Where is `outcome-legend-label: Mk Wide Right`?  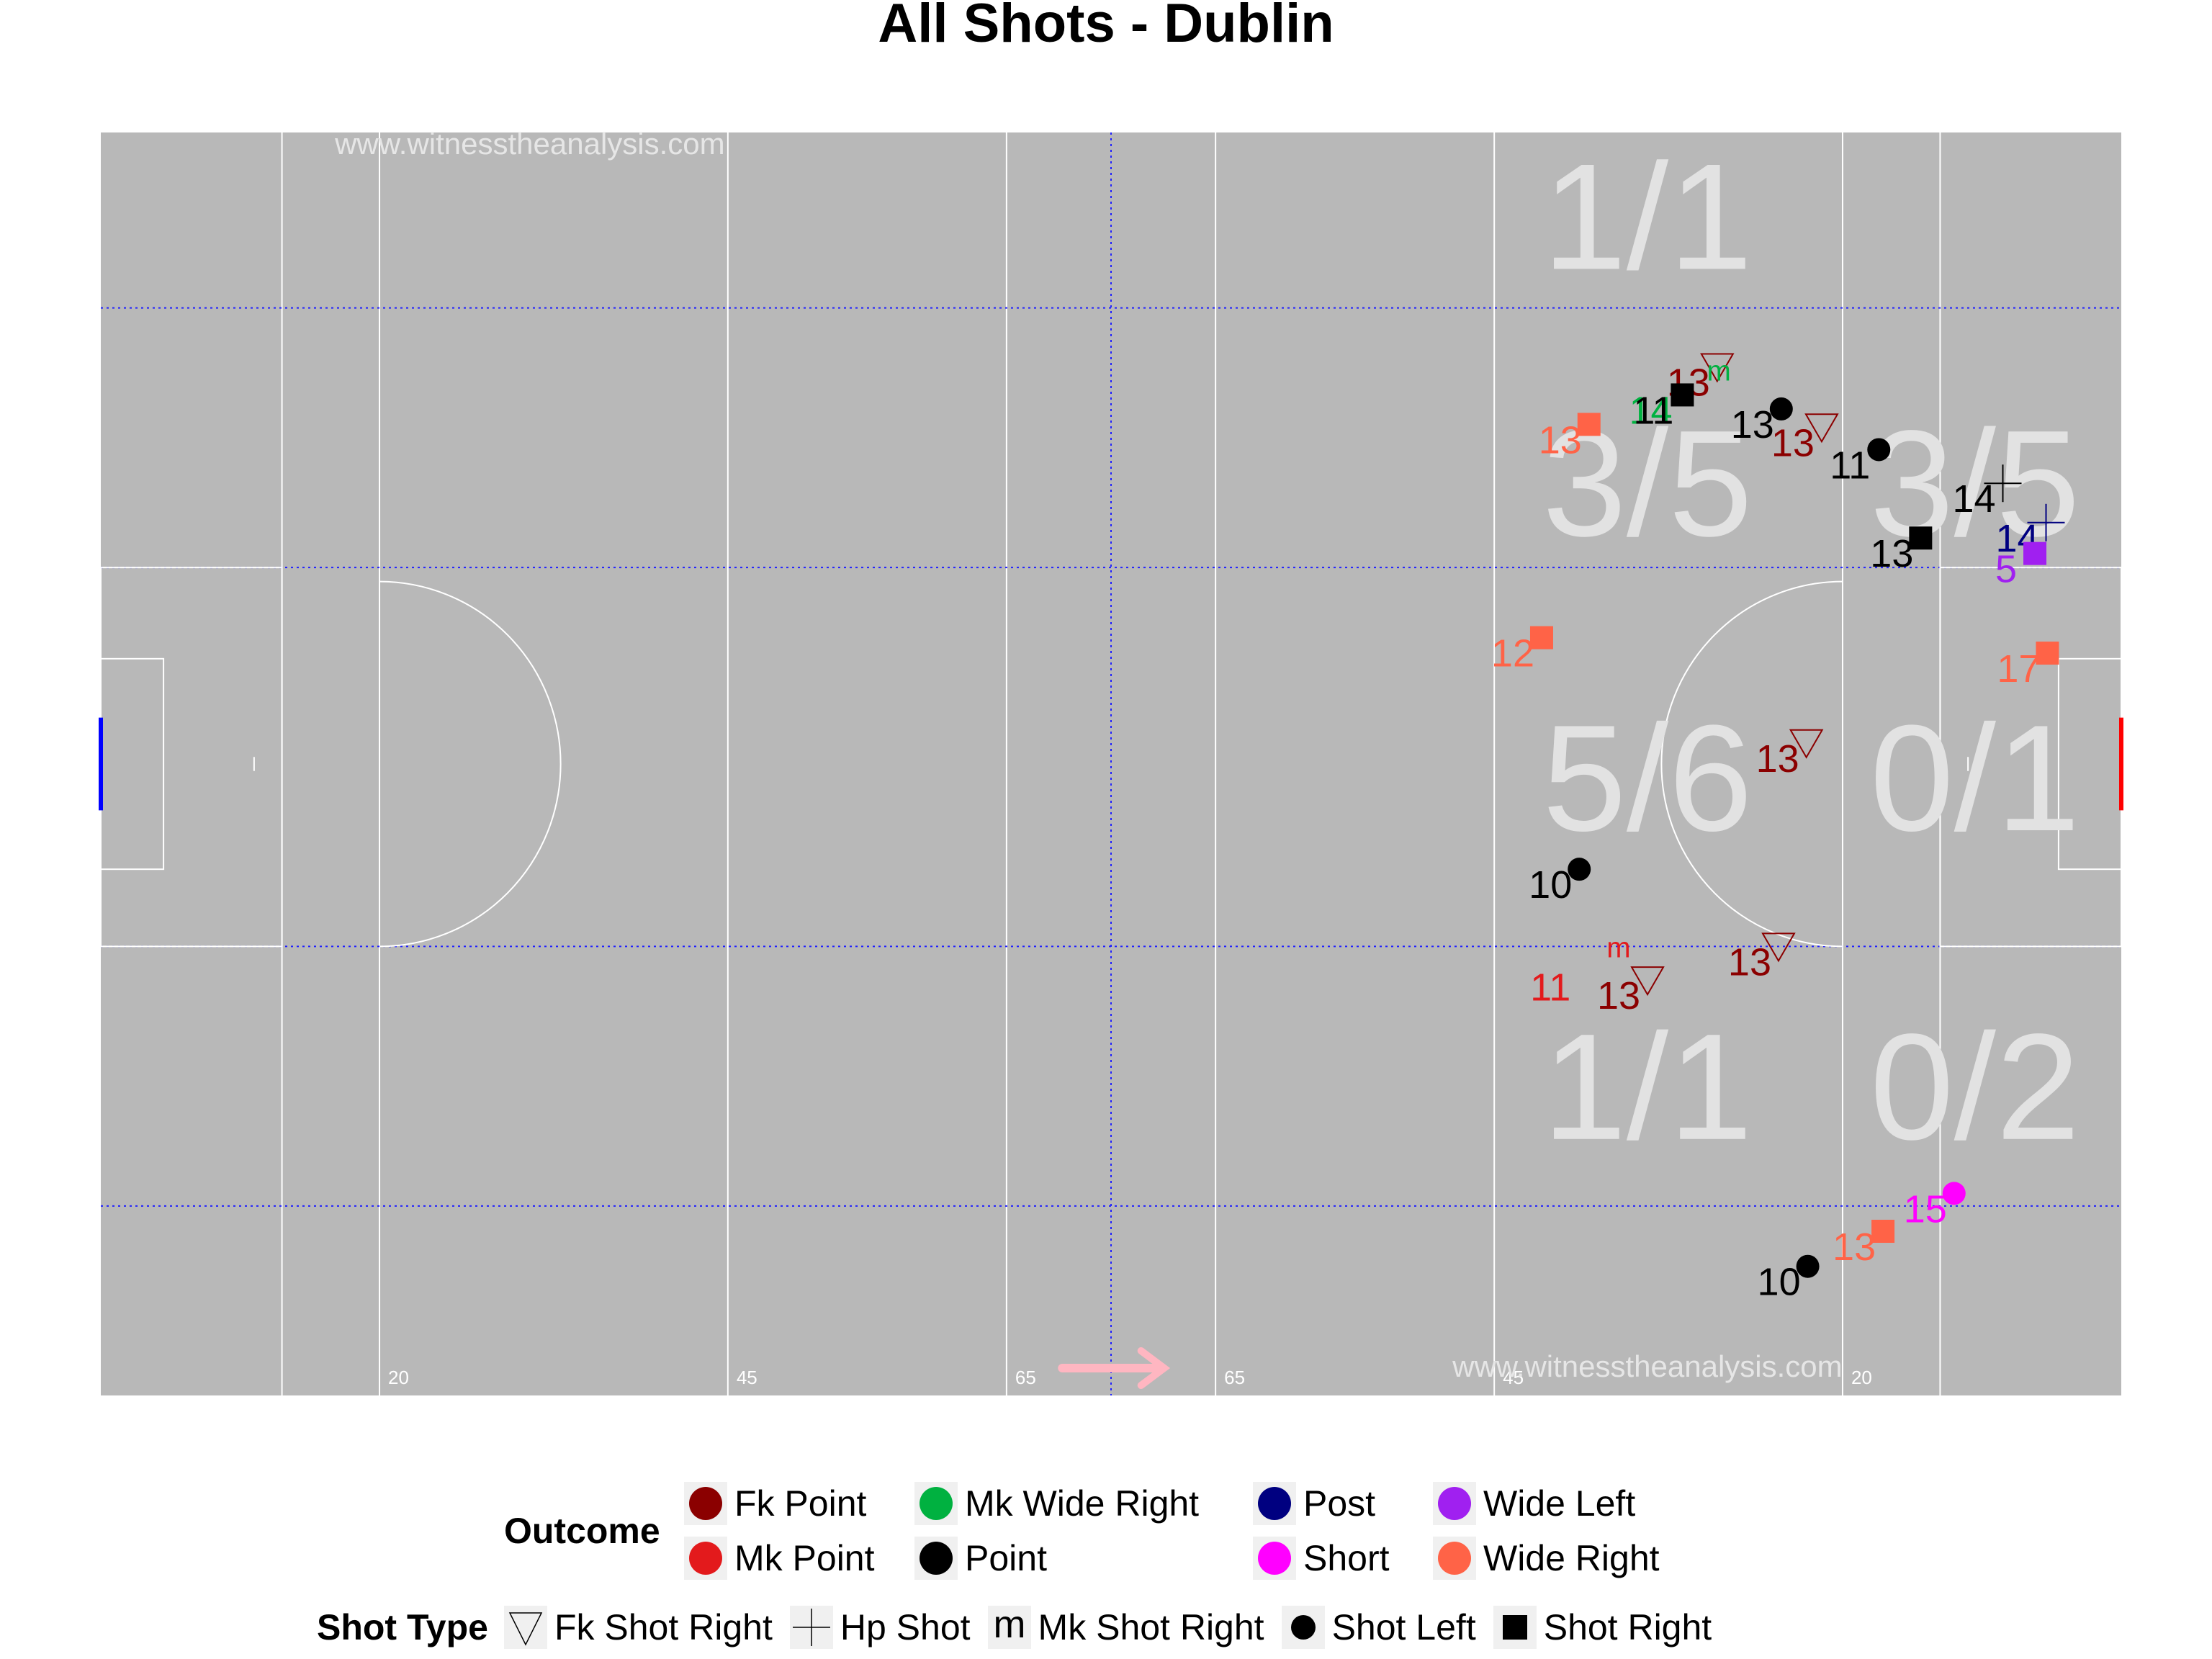
outcome-legend-label: Mk Wide Right is located at coordinates (1082, 1503).